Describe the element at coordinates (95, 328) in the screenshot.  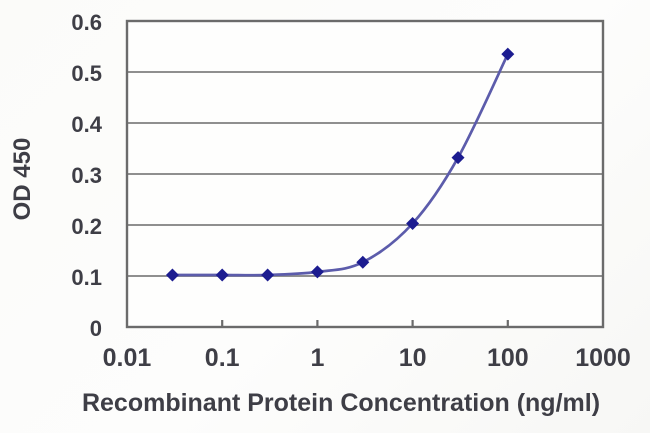
I see `y-tick-label: 0` at that location.